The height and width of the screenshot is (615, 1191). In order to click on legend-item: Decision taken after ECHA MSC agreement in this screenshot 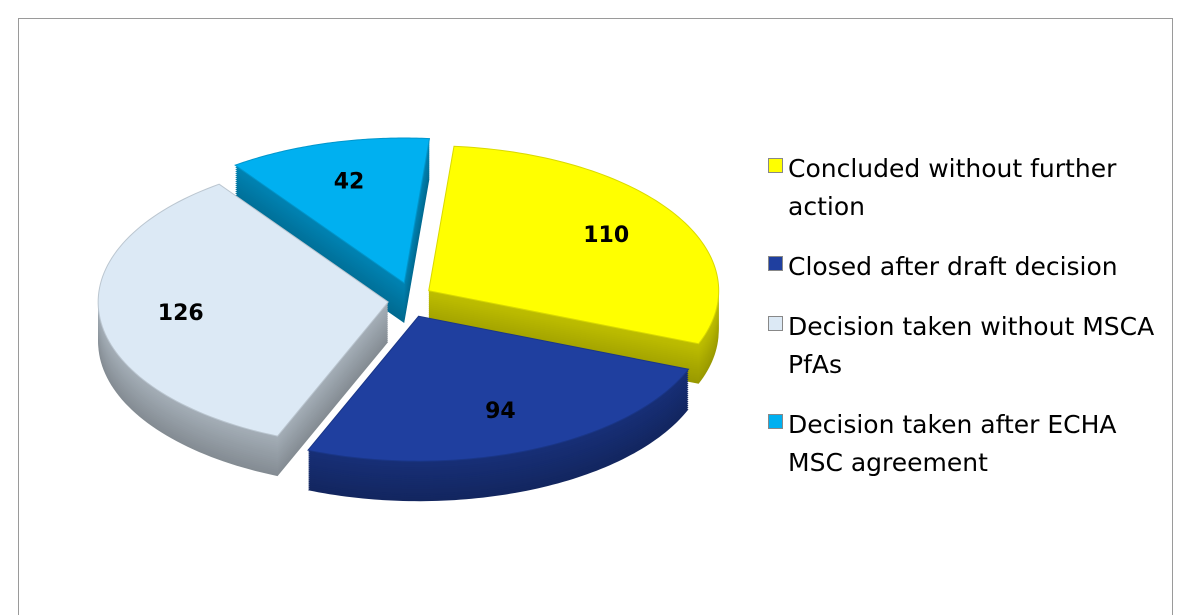, I will do `click(968, 444)`.